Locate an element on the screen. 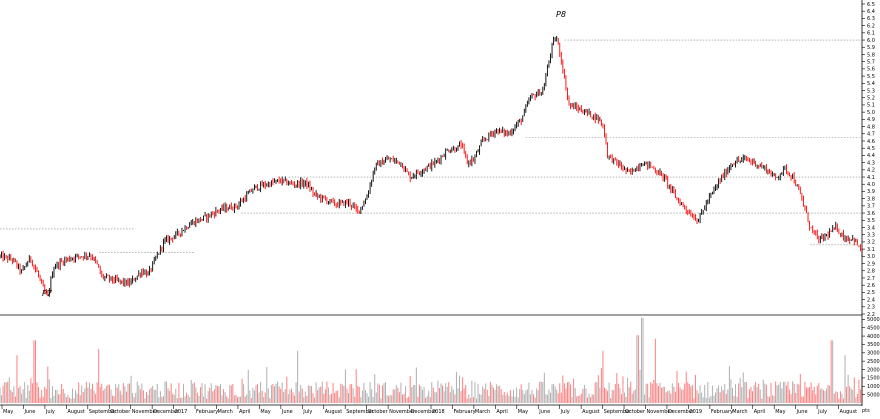  volume-tick-label-3: 20000 is located at coordinates (873, 370).